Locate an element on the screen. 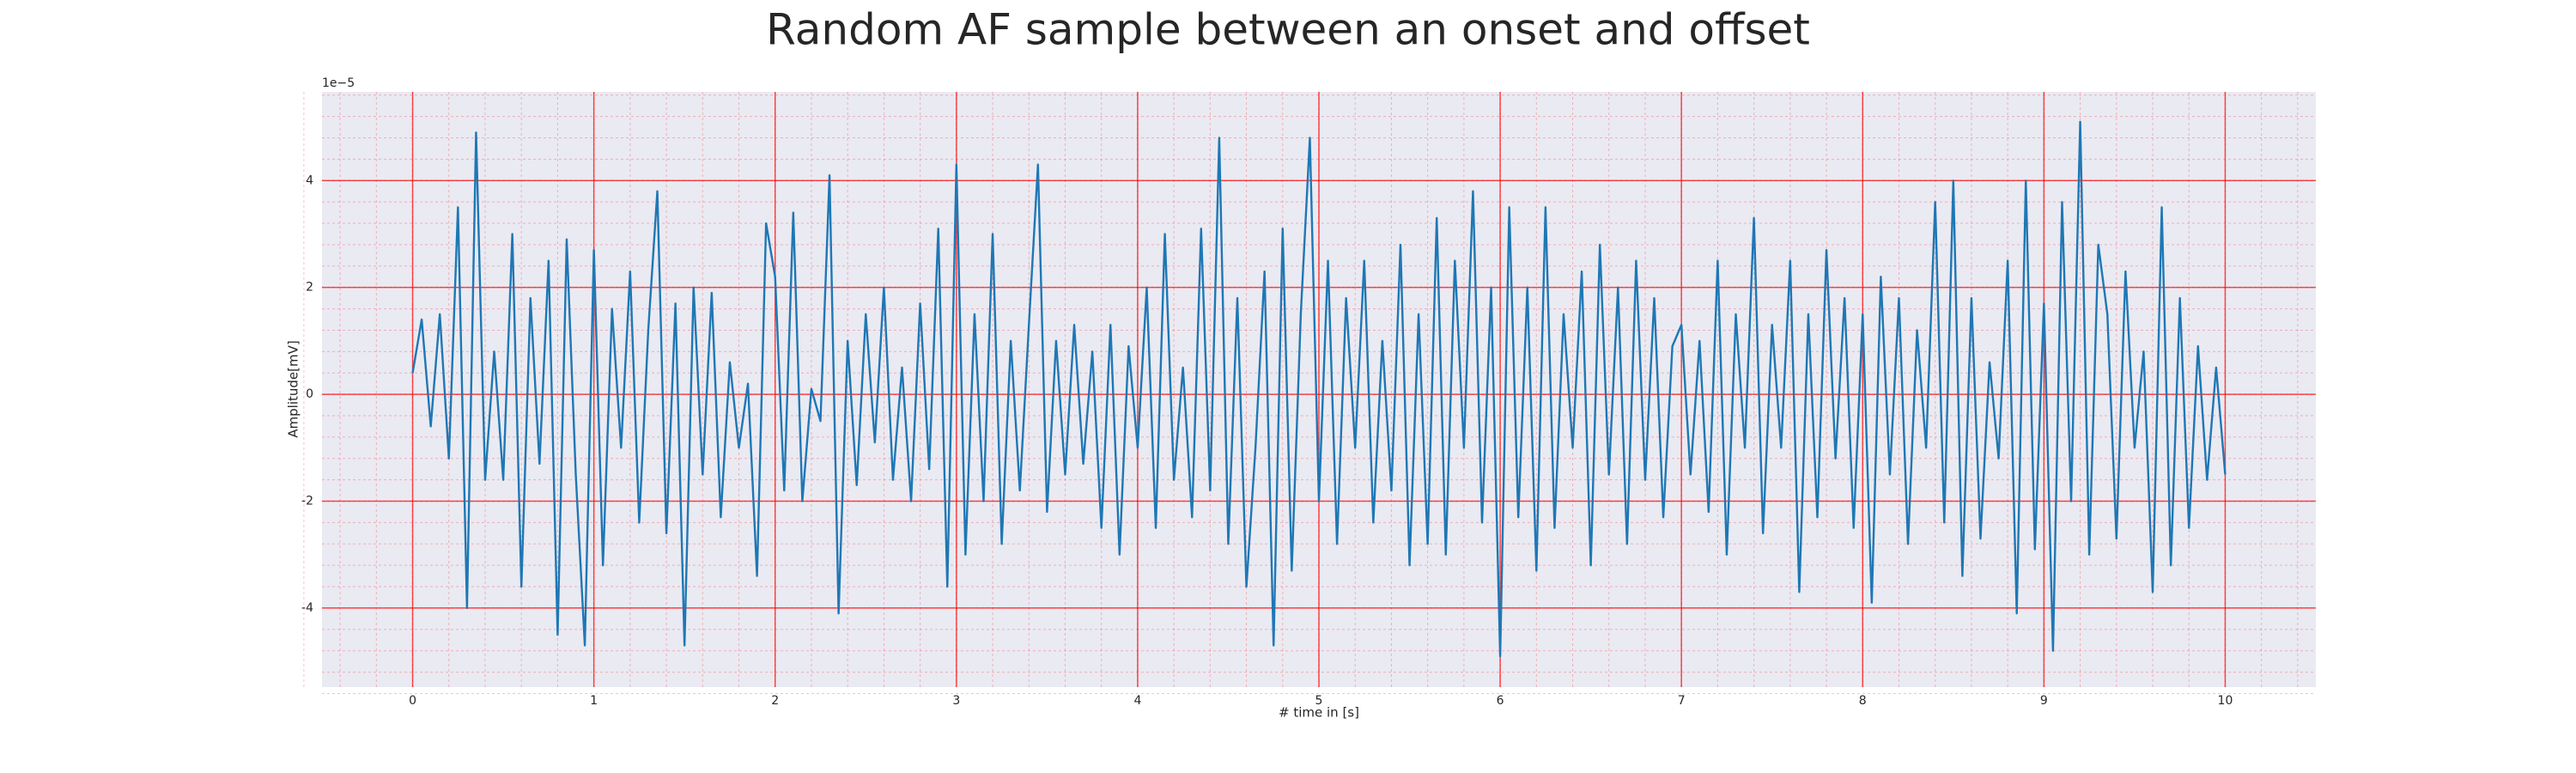  y-axis-label: Amplitude[mV] is located at coordinates (293, 388).